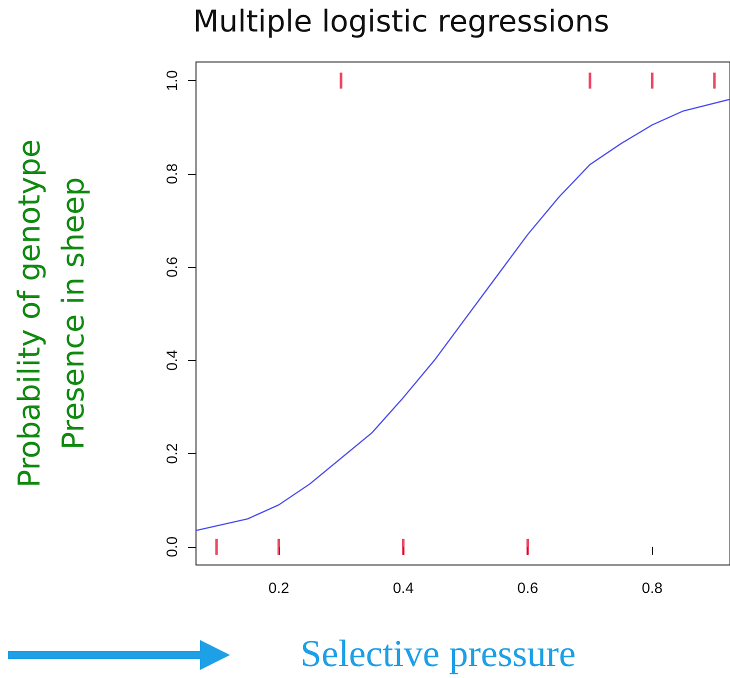  What do you see at coordinates (403, 588) in the screenshot?
I see `x-tick-label: 0.4` at bounding box center [403, 588].